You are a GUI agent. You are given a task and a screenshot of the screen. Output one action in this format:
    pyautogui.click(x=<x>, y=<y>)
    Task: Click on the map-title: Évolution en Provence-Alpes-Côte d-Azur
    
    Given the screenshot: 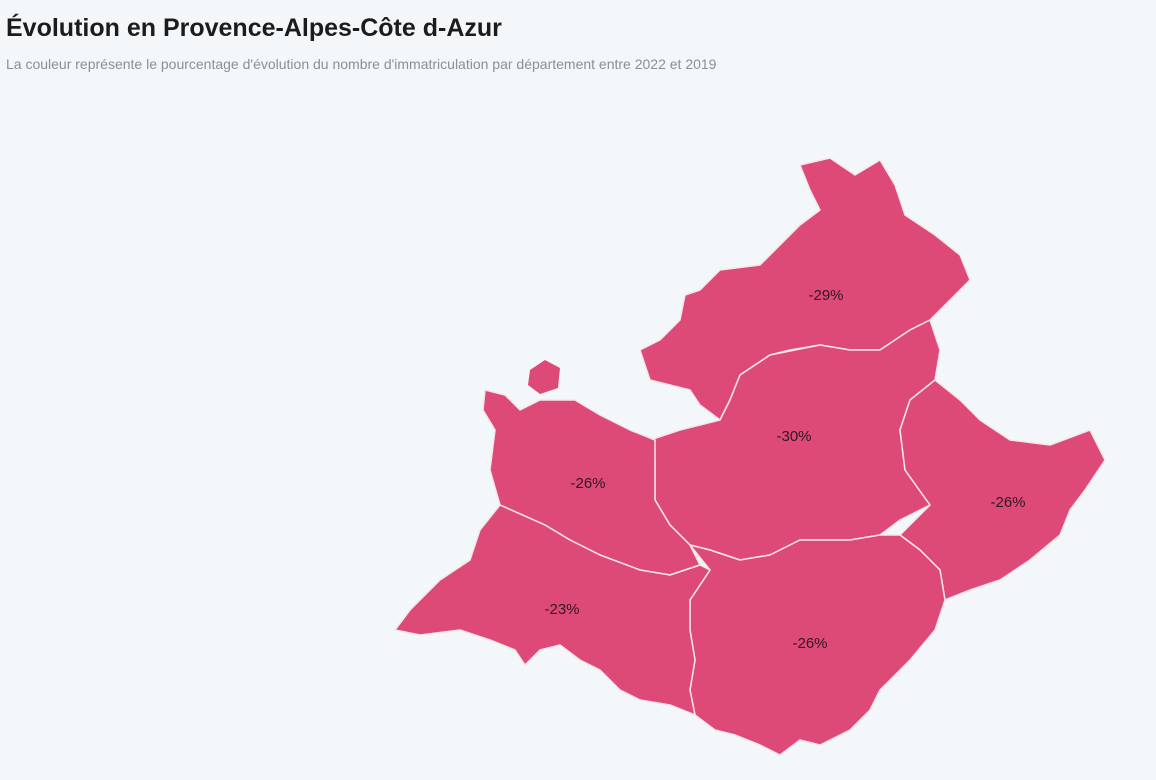 What is the action you would take?
    pyautogui.click(x=254, y=28)
    